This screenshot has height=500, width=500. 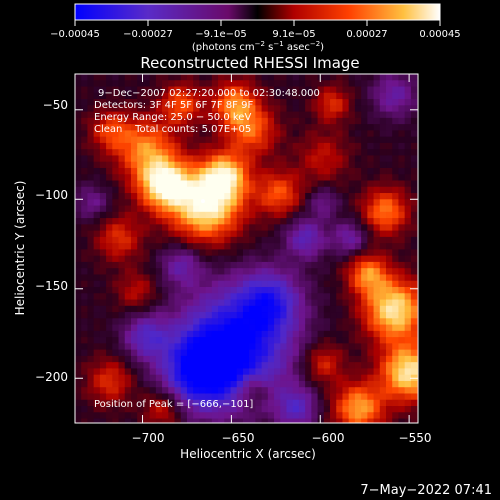 What do you see at coordinates (328, 438) in the screenshot?
I see `x-tick-label-2: −600` at bounding box center [328, 438].